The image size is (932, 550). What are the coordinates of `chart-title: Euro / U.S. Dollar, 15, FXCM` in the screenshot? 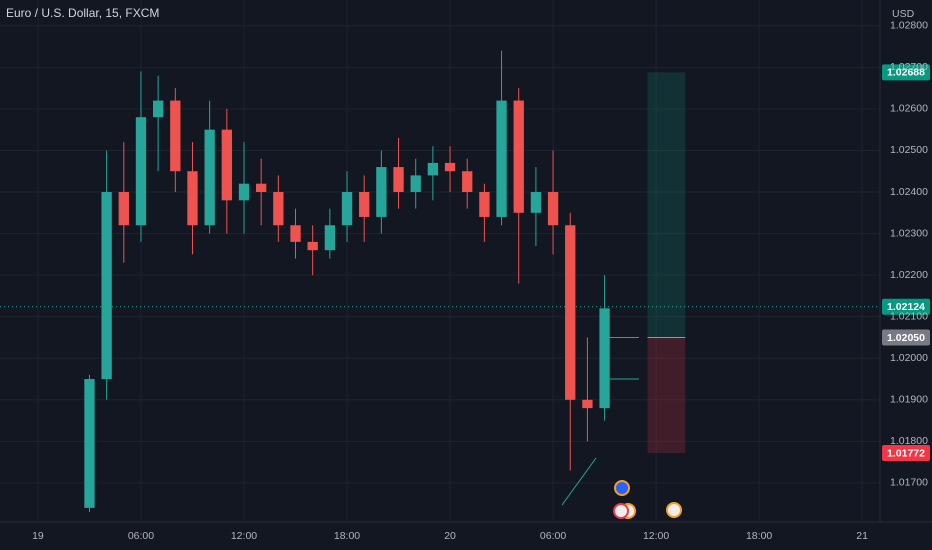 It's located at (82, 13).